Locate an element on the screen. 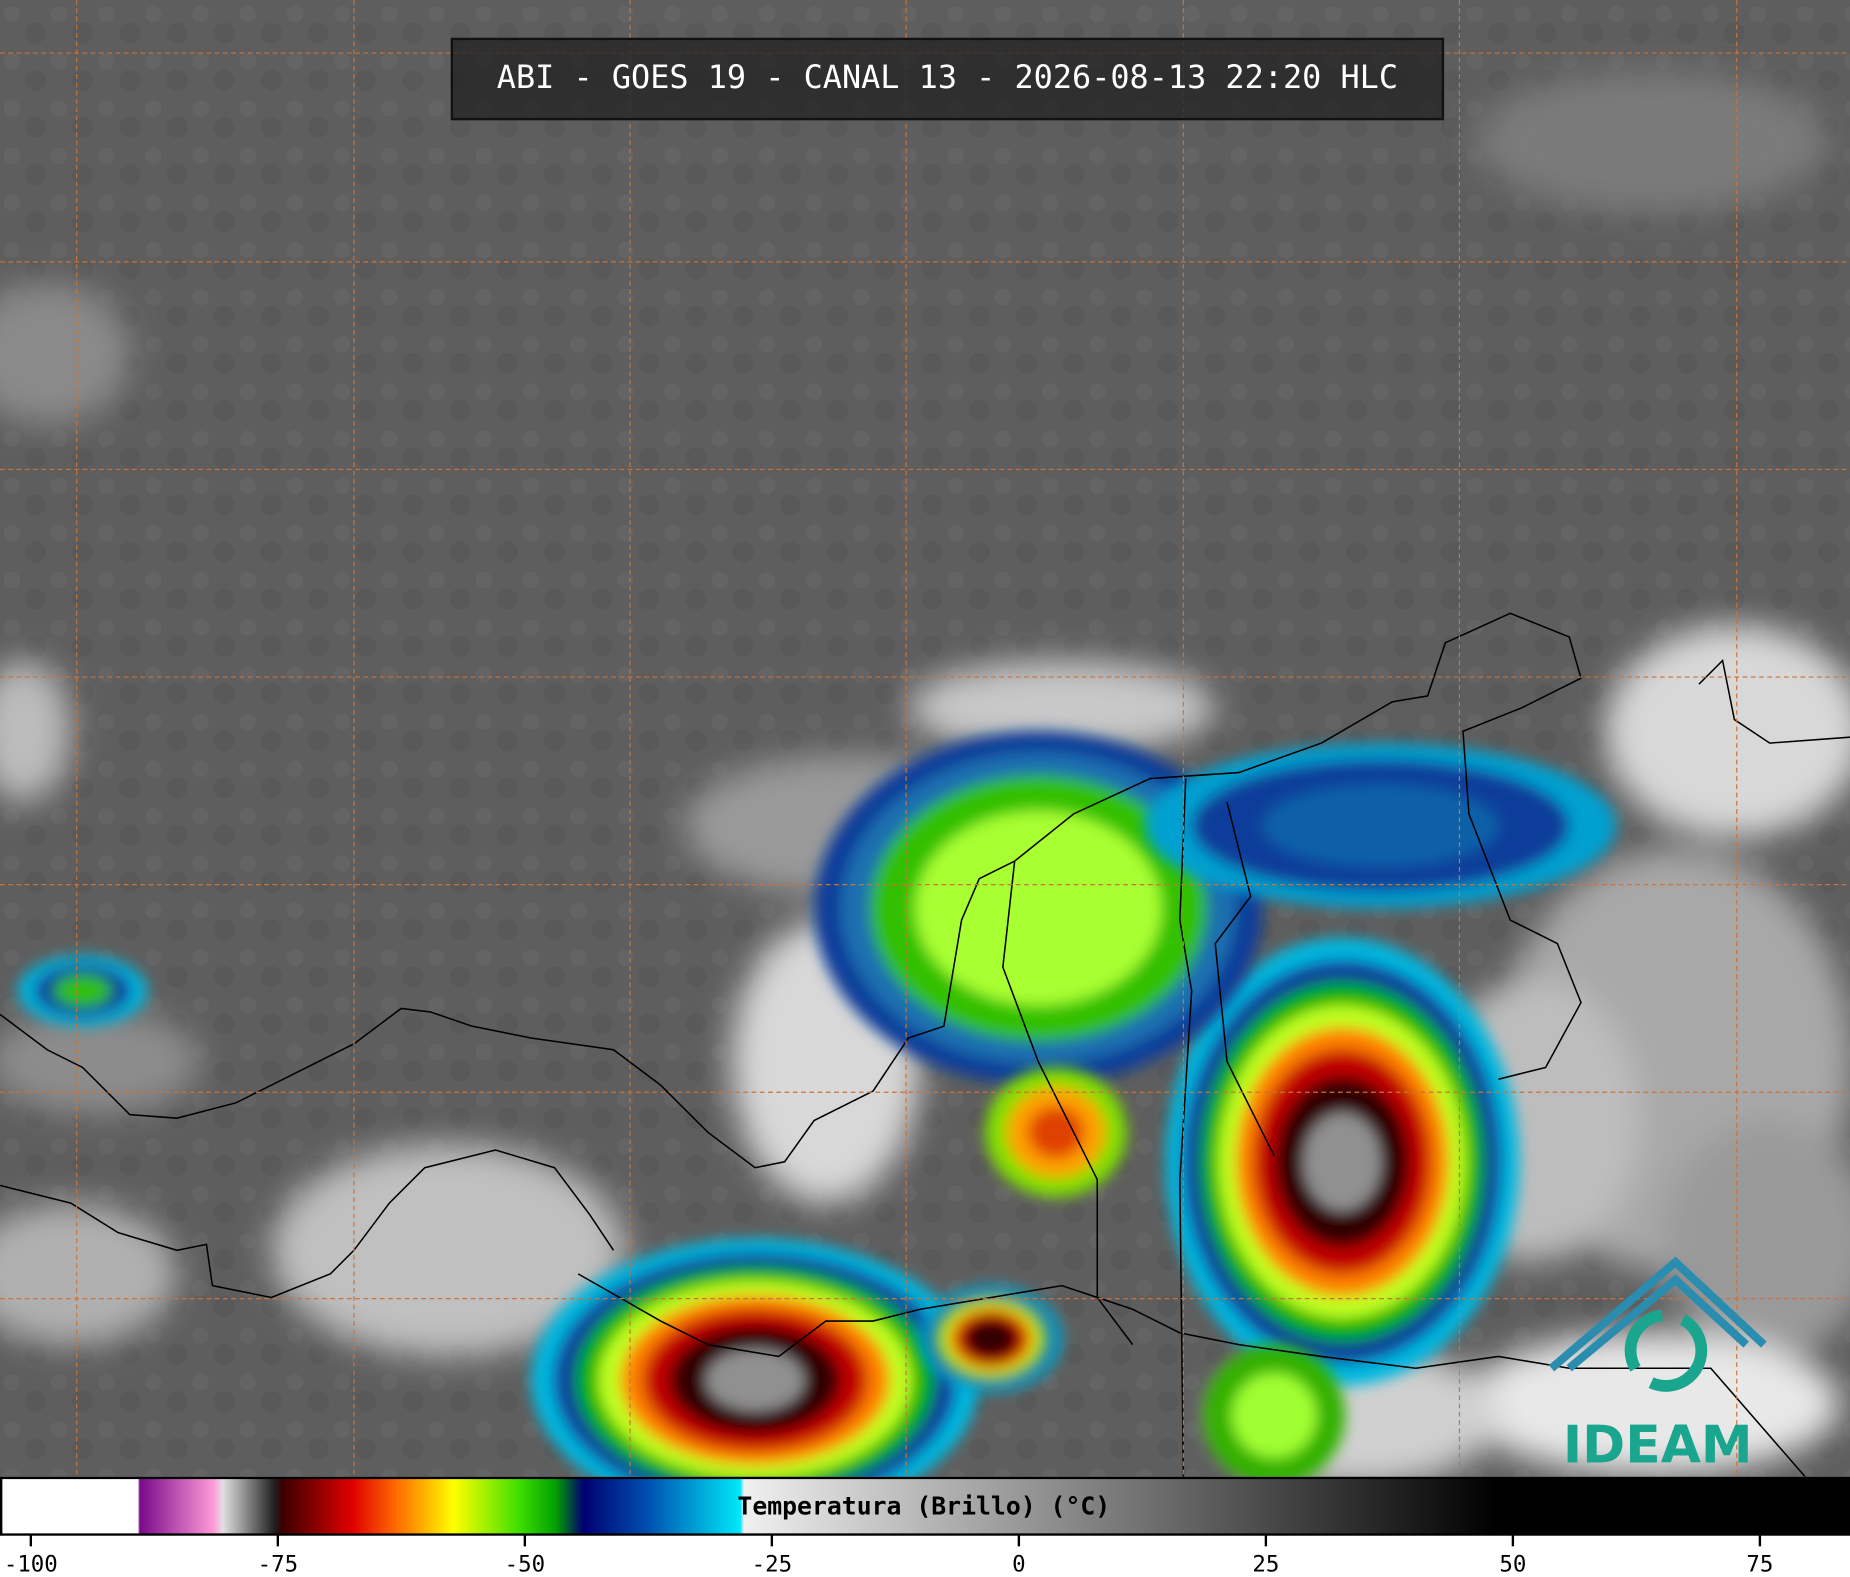 This screenshot has height=1577, width=1850. colorbar-tick-label: 75 is located at coordinates (1759, 1564).